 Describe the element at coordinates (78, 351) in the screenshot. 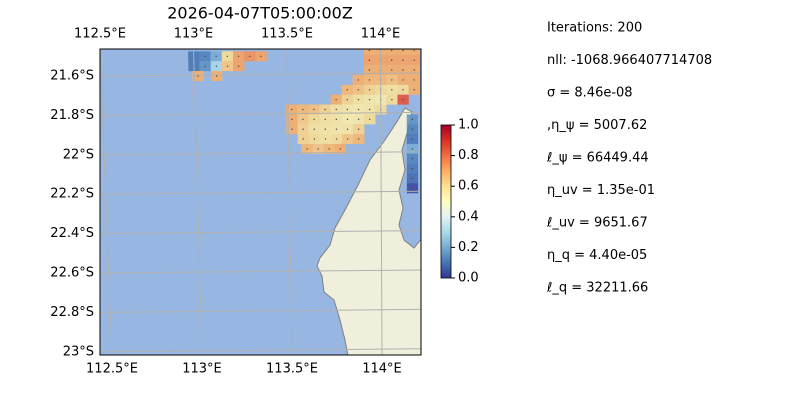

I see `lat-label: 23°S` at that location.